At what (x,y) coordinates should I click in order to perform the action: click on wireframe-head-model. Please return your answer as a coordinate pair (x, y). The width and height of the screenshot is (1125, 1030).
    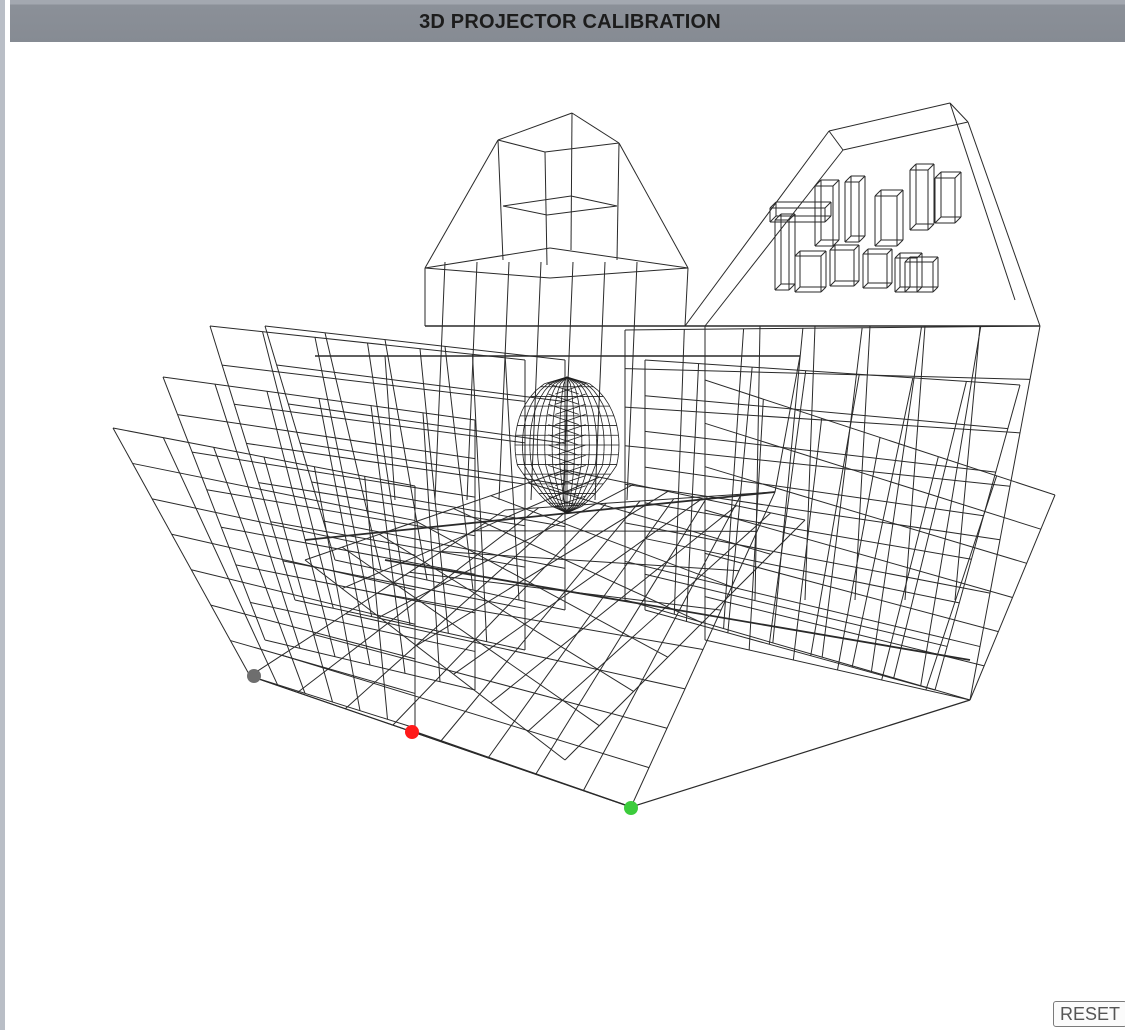
    Looking at the image, I should click on (567, 445).